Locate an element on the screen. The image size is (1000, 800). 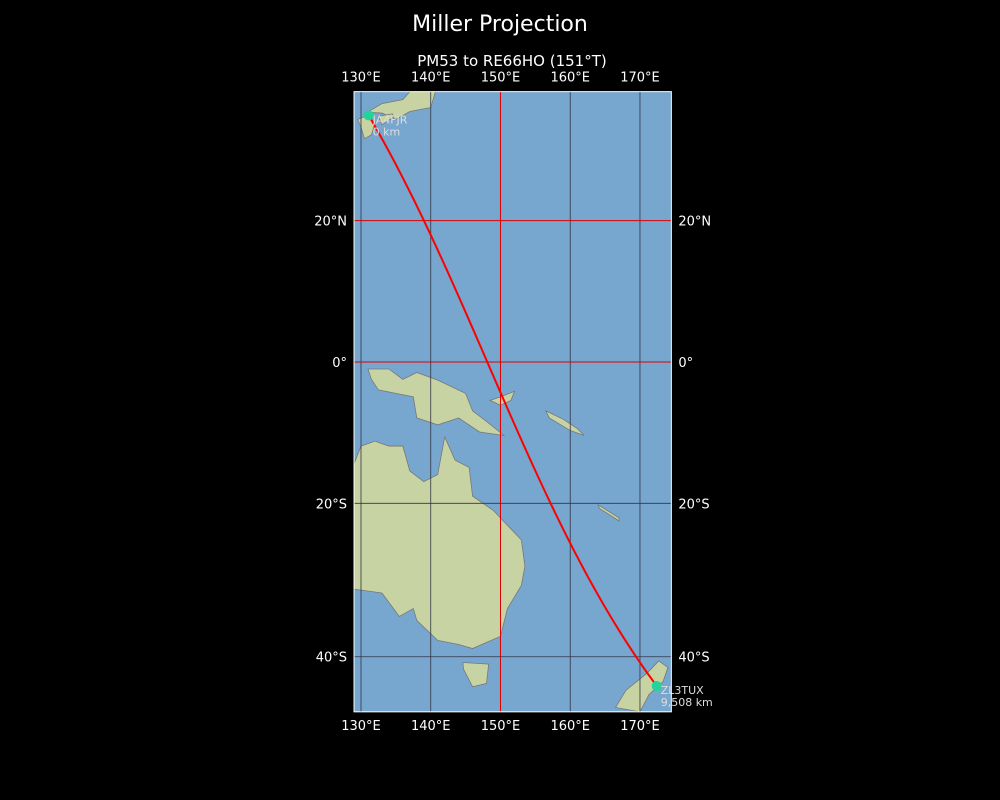
map-title: Miller Projection is located at coordinates (500, 24).